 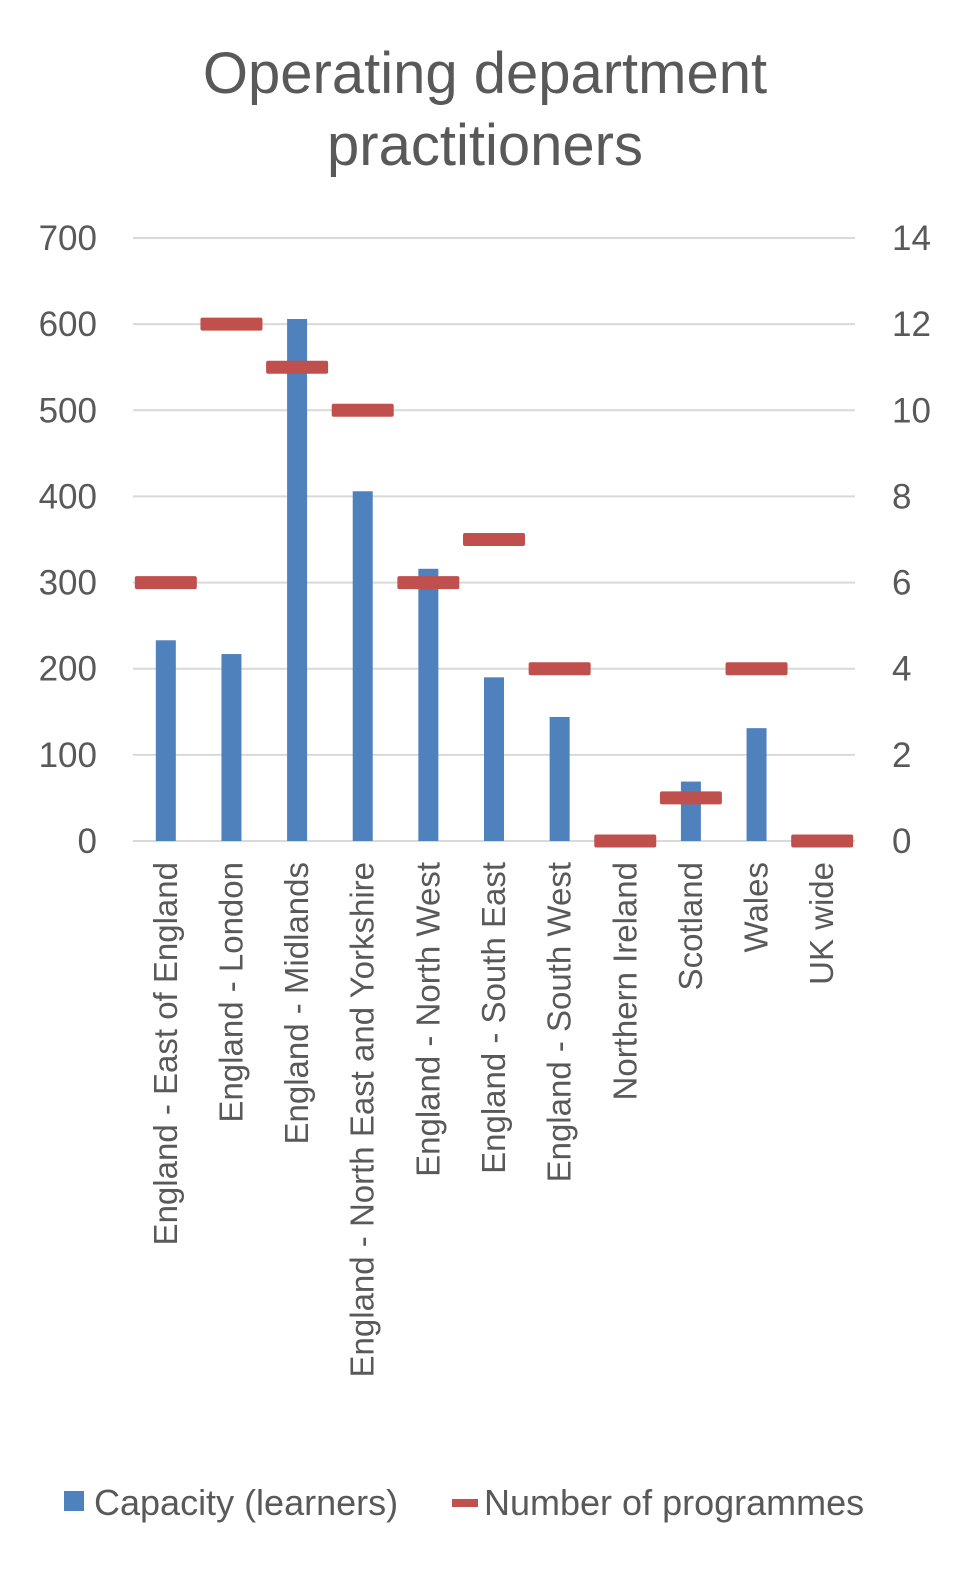 I want to click on y-left-tick-label: 100, so click(x=68, y=755).